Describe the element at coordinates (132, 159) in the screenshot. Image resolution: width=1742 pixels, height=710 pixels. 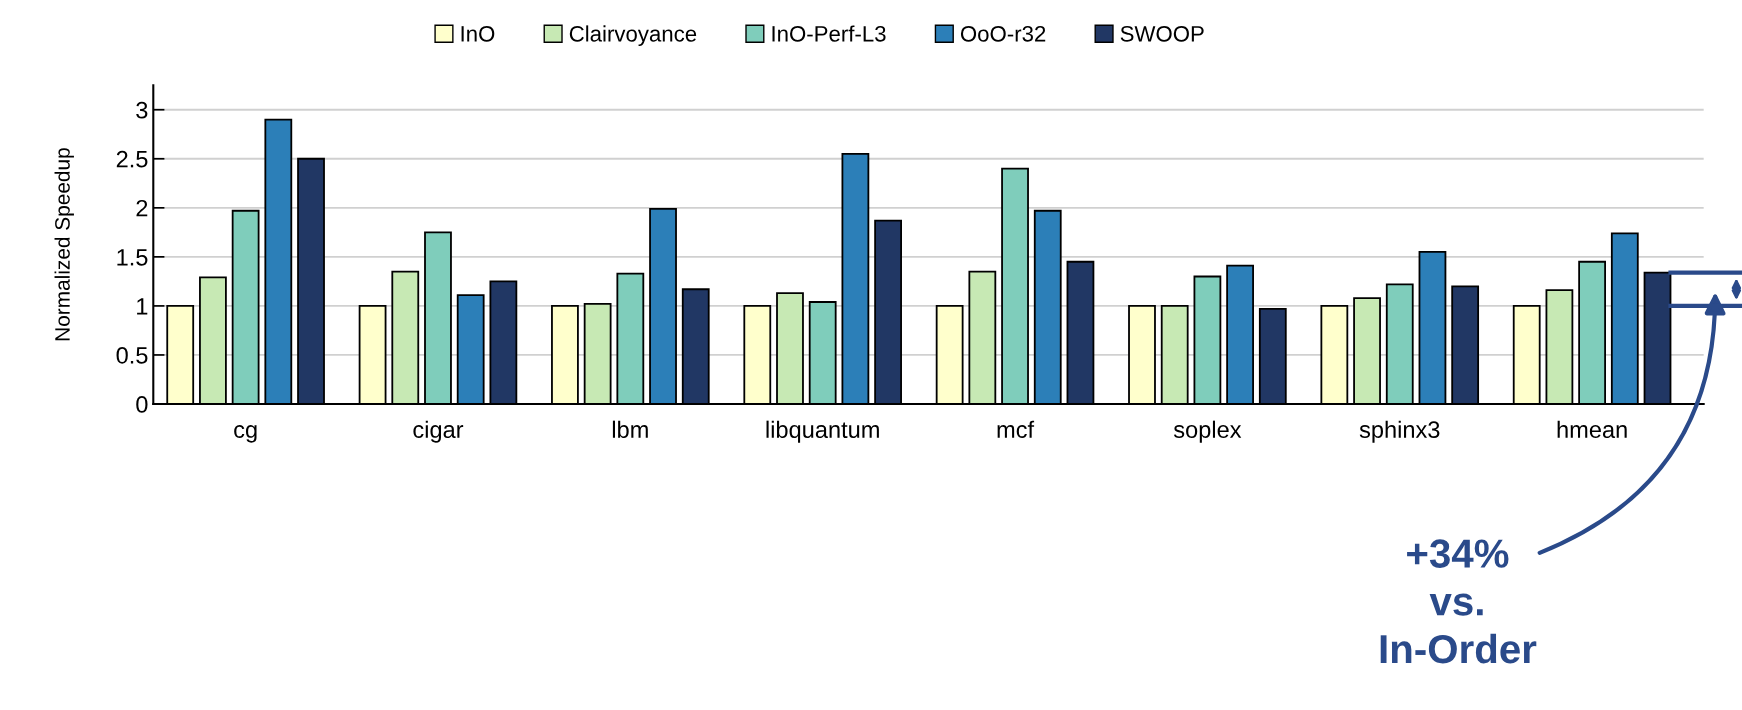
I see `y-tick-label: 2.5` at that location.